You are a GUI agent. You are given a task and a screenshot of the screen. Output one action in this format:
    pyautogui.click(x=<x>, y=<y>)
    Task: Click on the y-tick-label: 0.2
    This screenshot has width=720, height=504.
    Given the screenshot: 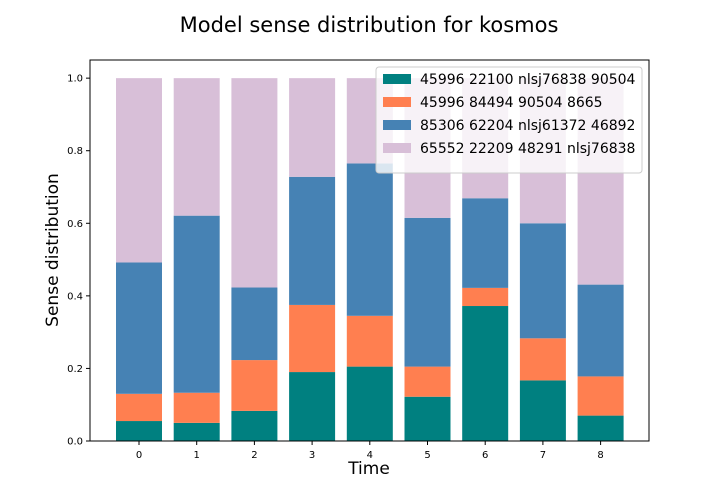 What is the action you would take?
    pyautogui.click(x=75, y=369)
    